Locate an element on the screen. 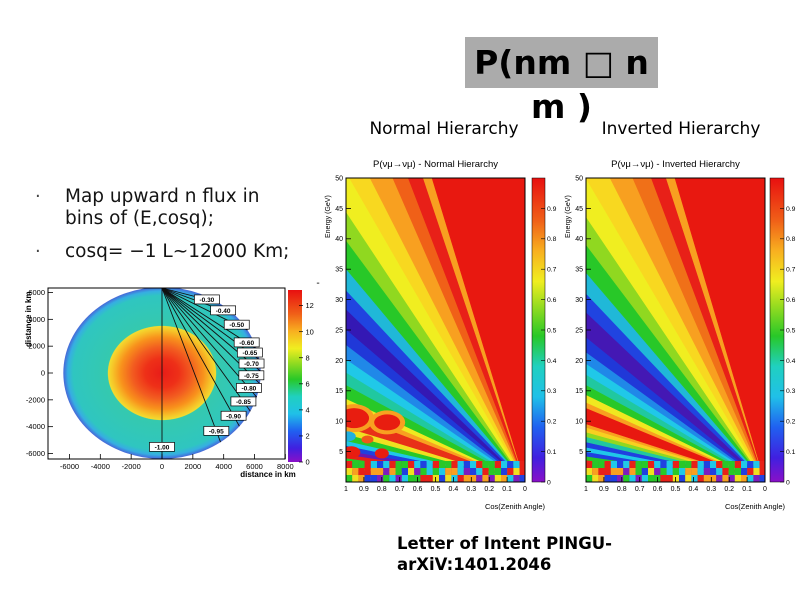 This screenshot has width=799, height=600. svg-text: -0.75 is located at coordinates (251, 376).